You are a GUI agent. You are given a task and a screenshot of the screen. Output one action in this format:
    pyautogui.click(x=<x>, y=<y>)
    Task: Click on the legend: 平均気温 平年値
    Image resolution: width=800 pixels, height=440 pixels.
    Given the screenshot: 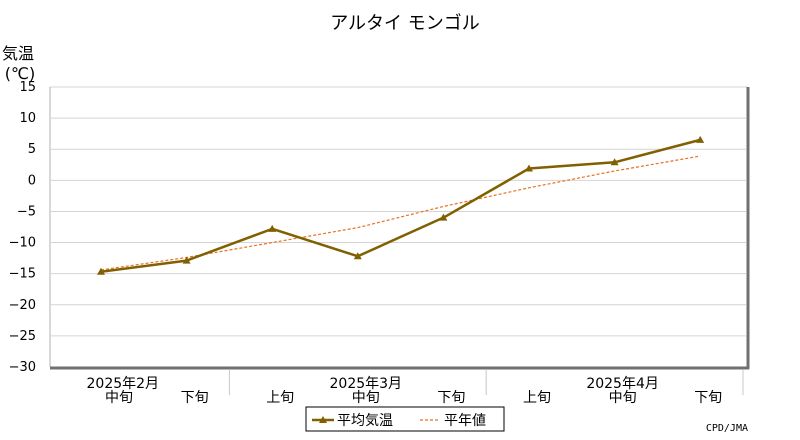 What is the action you would take?
    pyautogui.click(x=405, y=419)
    